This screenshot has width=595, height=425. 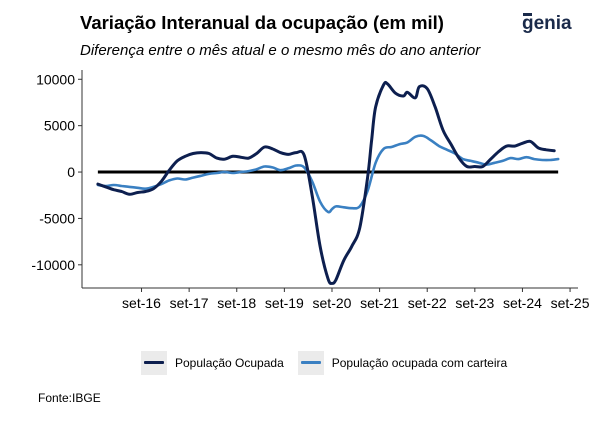 What do you see at coordinates (379, 303) in the screenshot?
I see `x-tick-label: set-21` at bounding box center [379, 303].